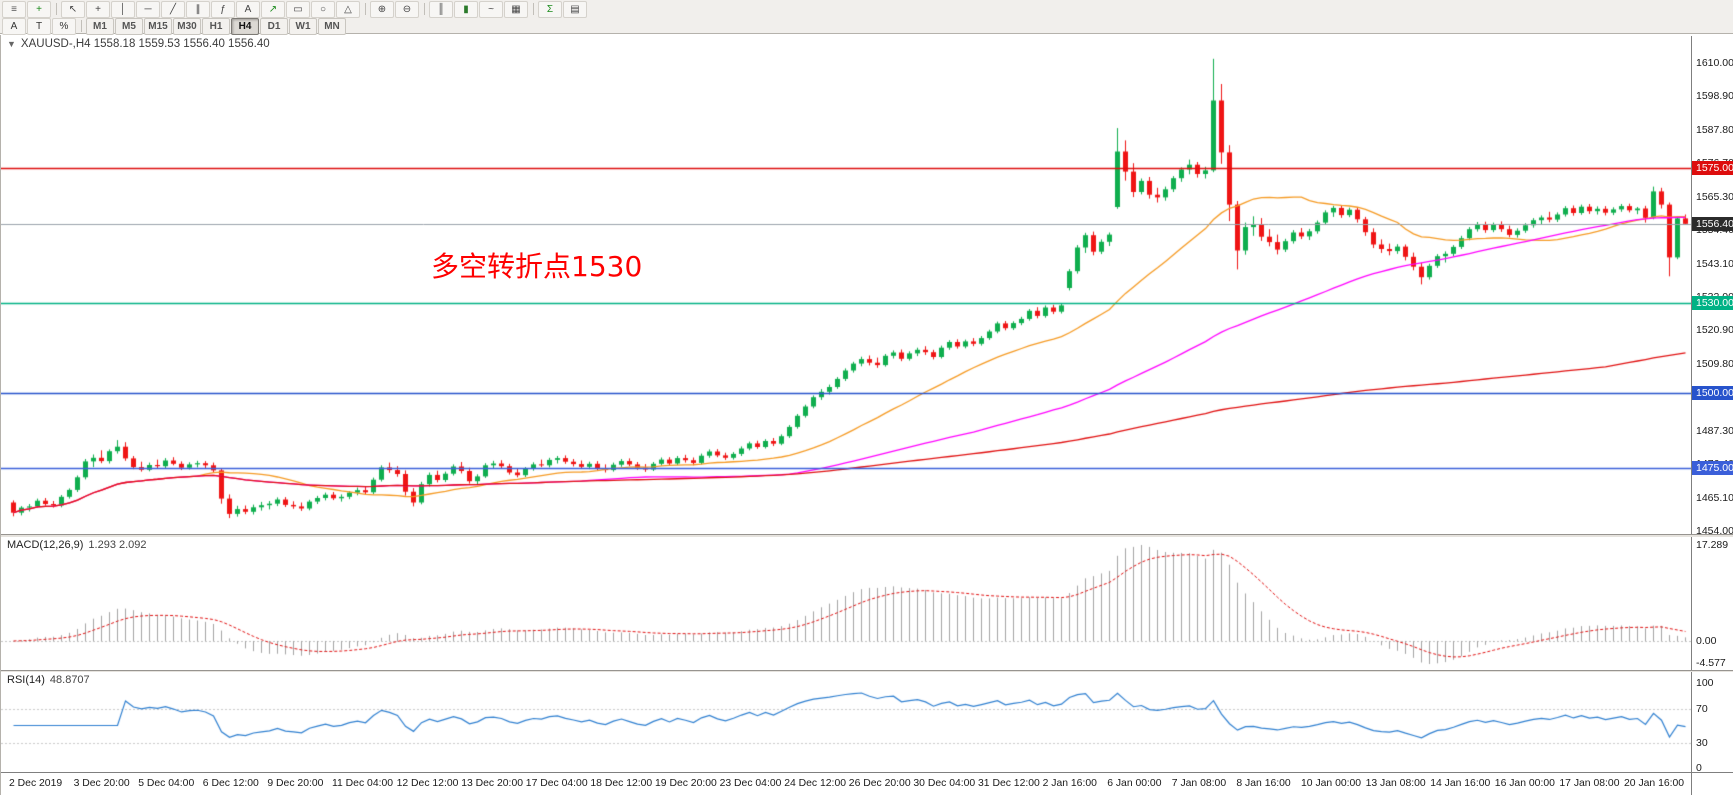 This screenshot has width=1733, height=795. Describe the element at coordinates (39, 9) in the screenshot. I see `new-chart-button: +` at that location.